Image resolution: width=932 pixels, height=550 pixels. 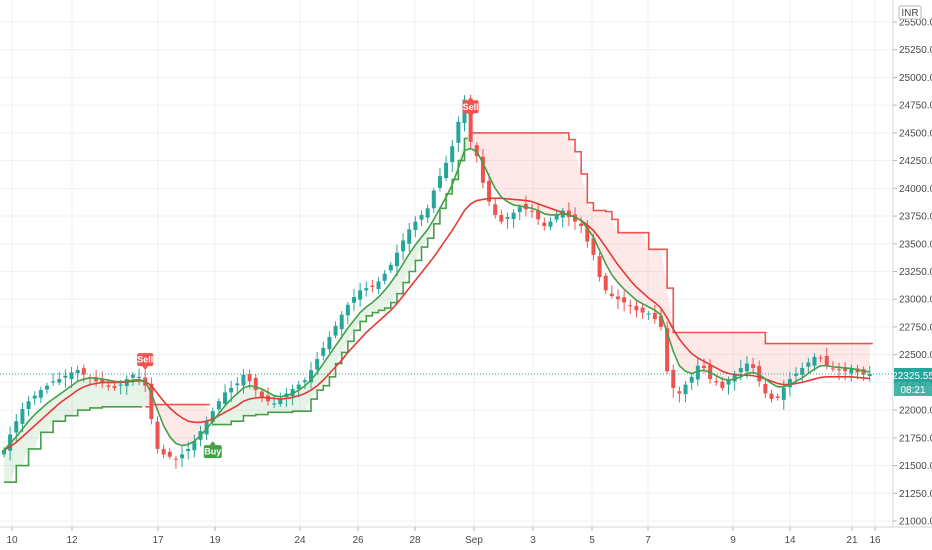 What do you see at coordinates (215, 540) in the screenshot?
I see `x-tick-label: 19` at bounding box center [215, 540].